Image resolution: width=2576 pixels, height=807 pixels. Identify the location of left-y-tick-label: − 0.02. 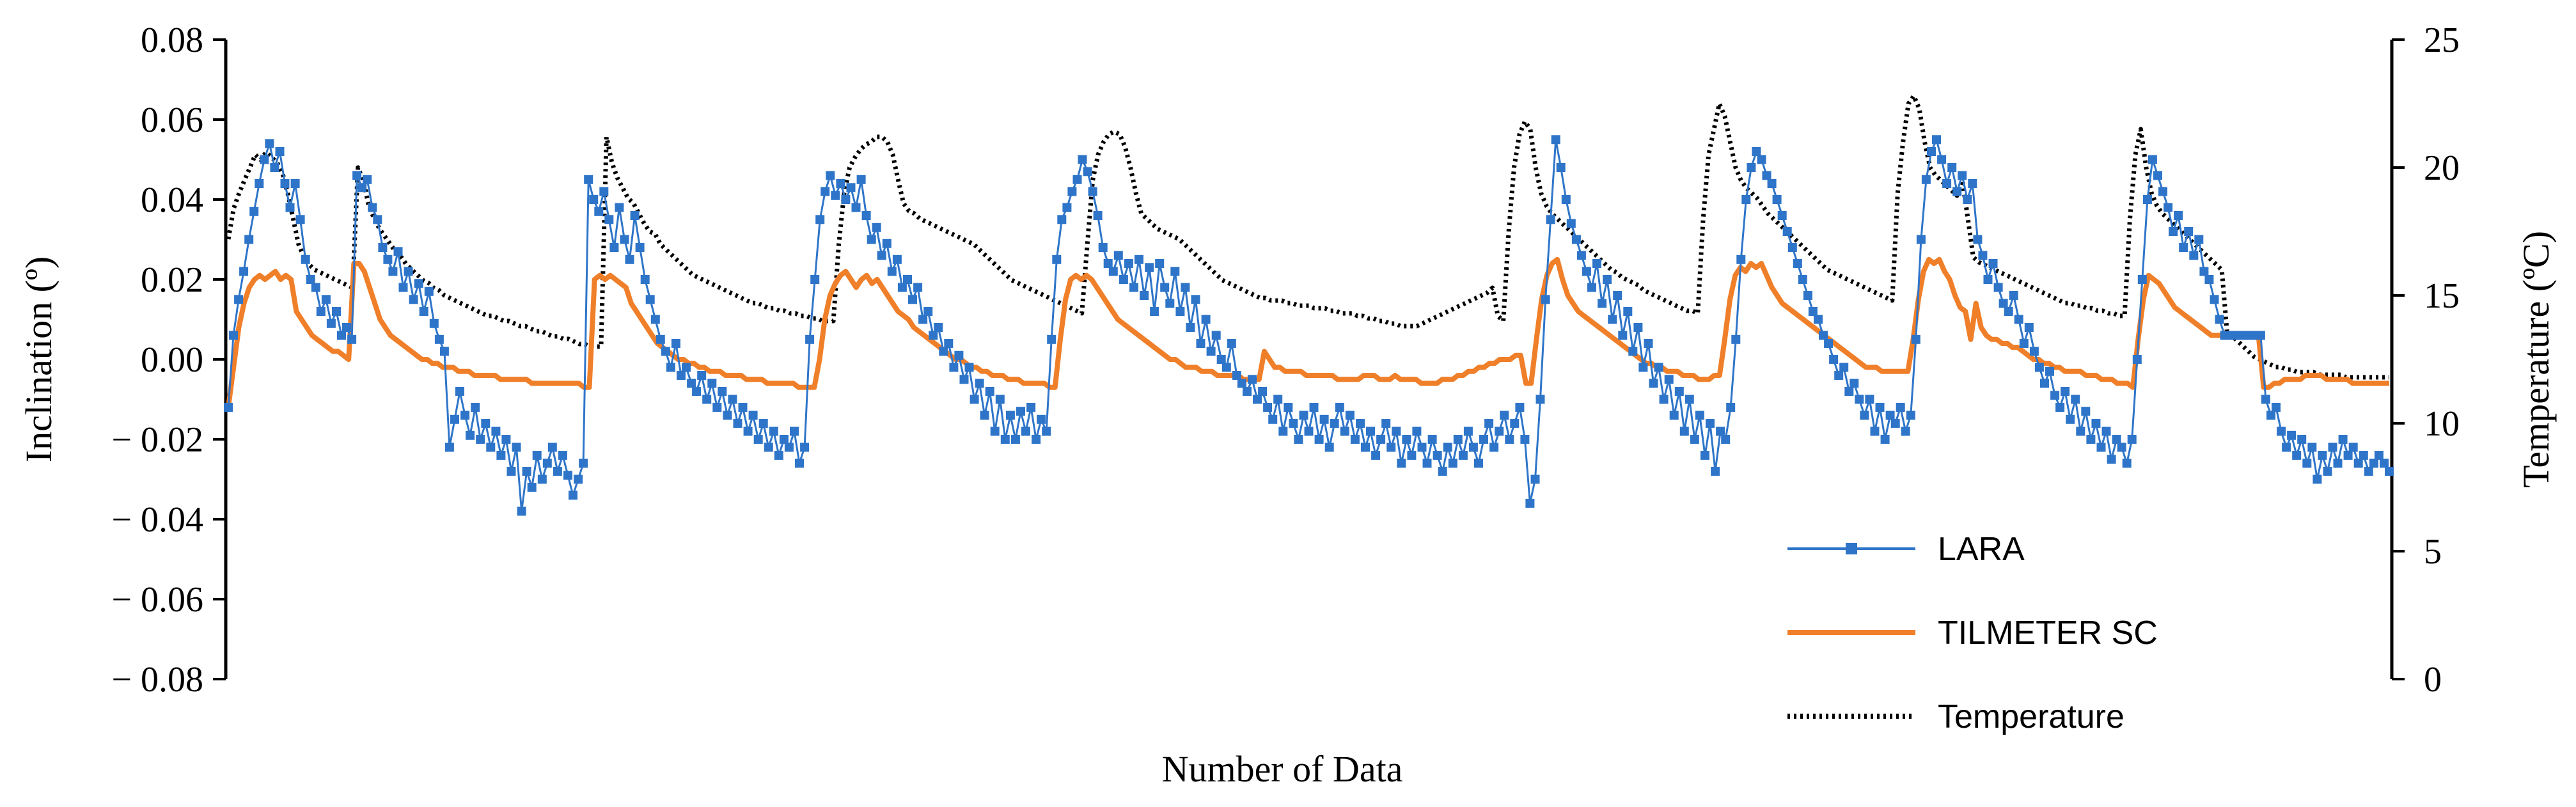
(157, 440).